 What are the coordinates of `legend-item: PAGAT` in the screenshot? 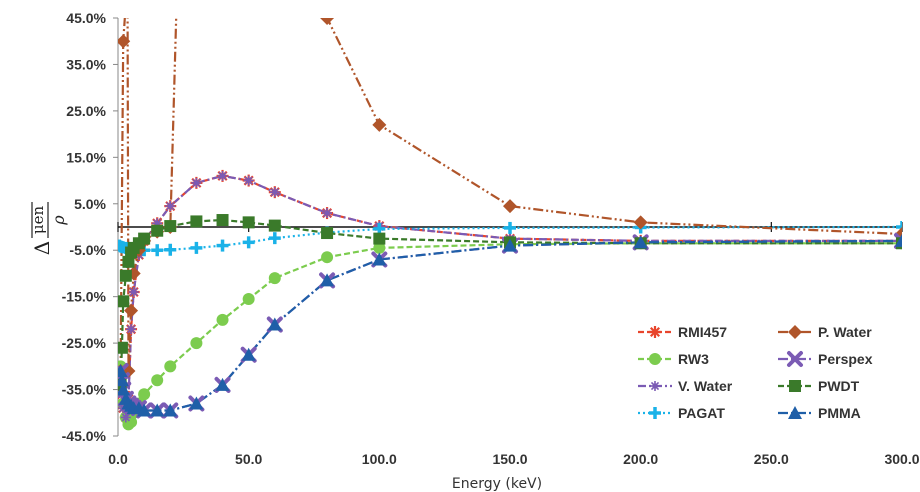 It's located at (681, 413).